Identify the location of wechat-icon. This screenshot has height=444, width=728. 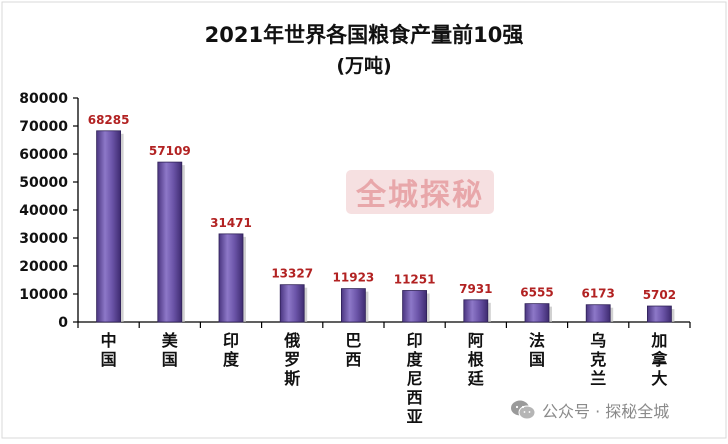
(523, 410).